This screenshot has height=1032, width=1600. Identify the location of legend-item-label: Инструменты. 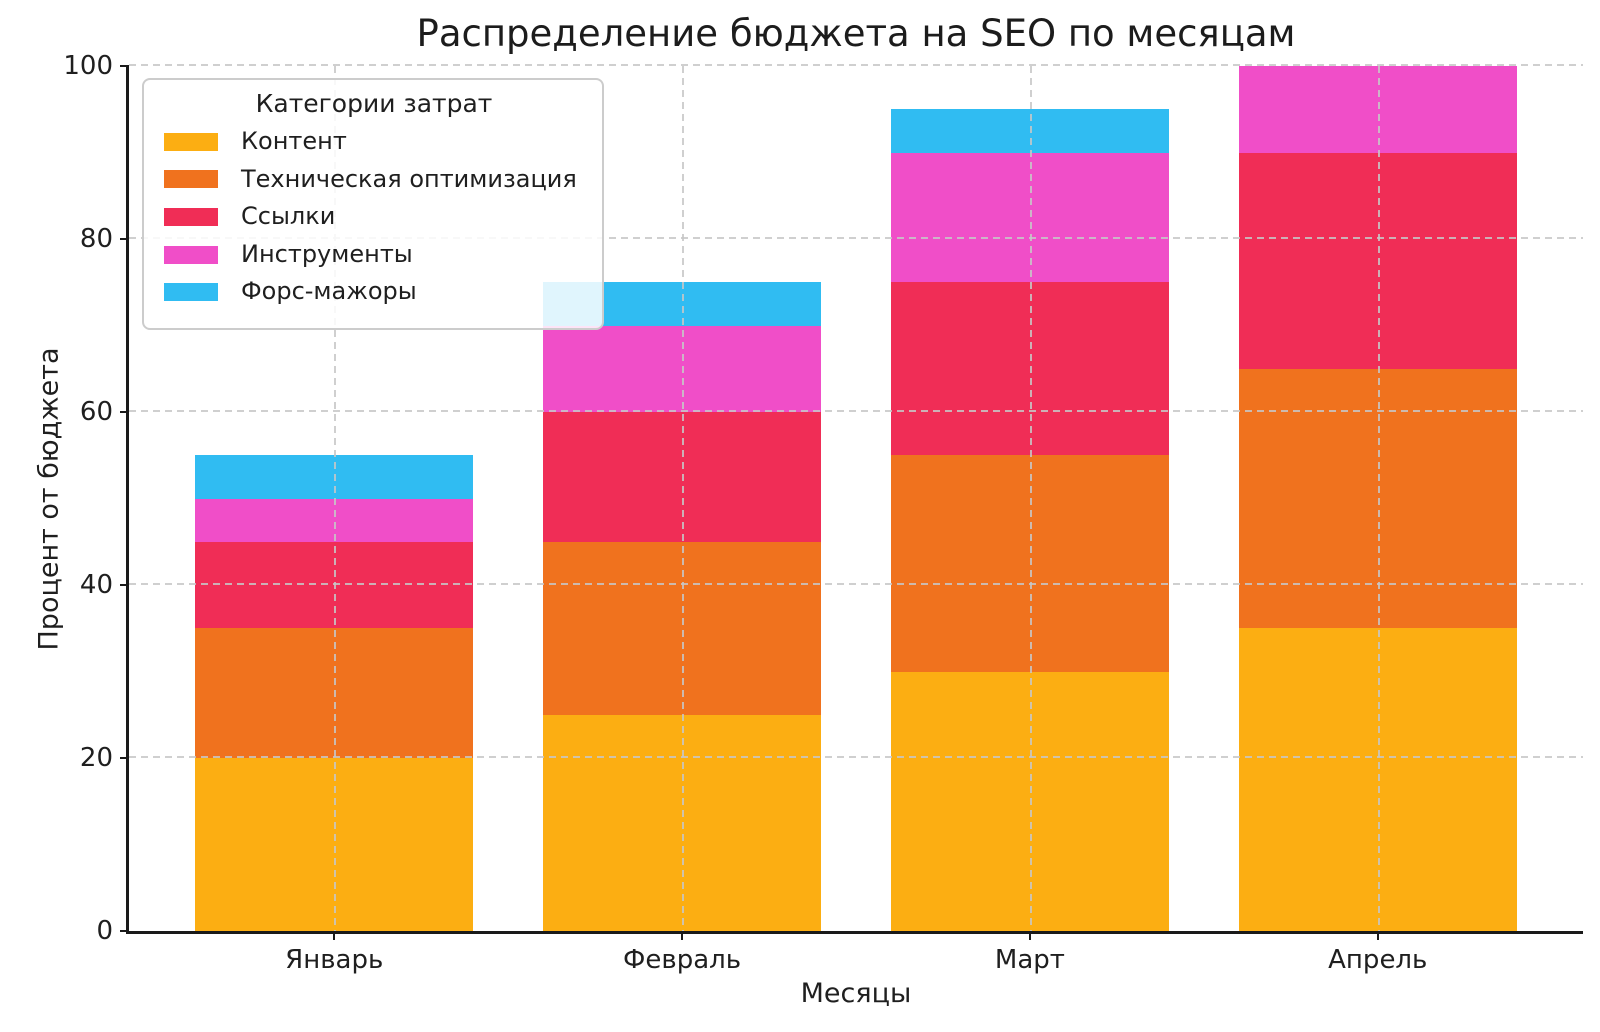
(327, 253).